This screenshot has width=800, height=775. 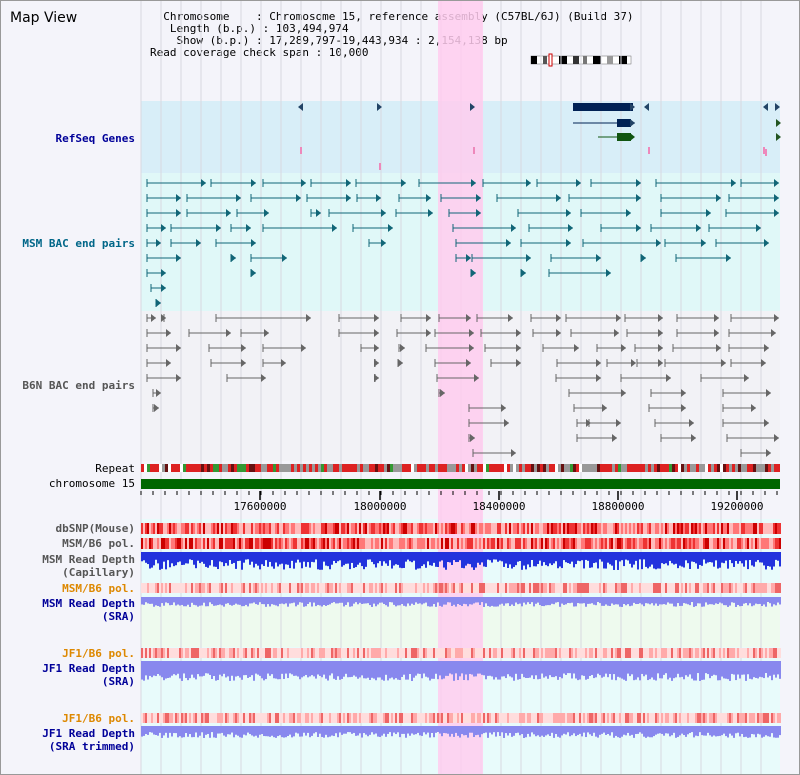 What do you see at coordinates (98, 718) in the screenshot?
I see `jf1-b6-pol2-label: JF1/B6 pol.` at bounding box center [98, 718].